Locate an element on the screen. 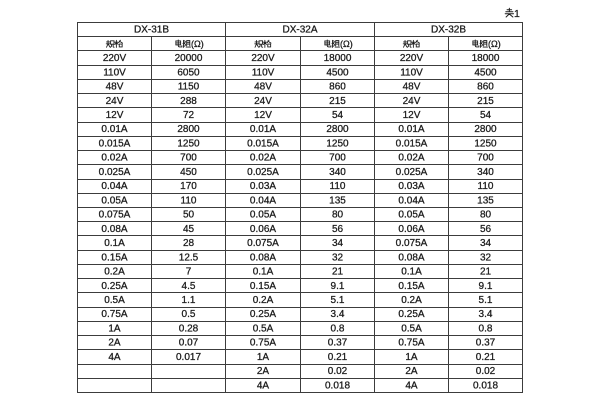 The height and width of the screenshot is (400, 600). svg-text: 0.018 is located at coordinates (485, 385).